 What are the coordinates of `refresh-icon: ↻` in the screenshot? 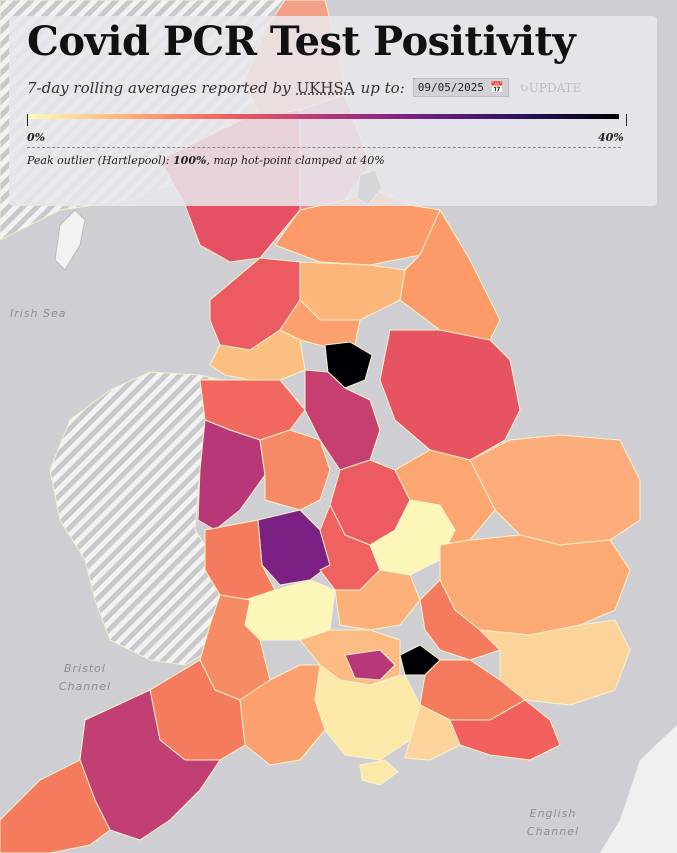 It's located at (523, 87).